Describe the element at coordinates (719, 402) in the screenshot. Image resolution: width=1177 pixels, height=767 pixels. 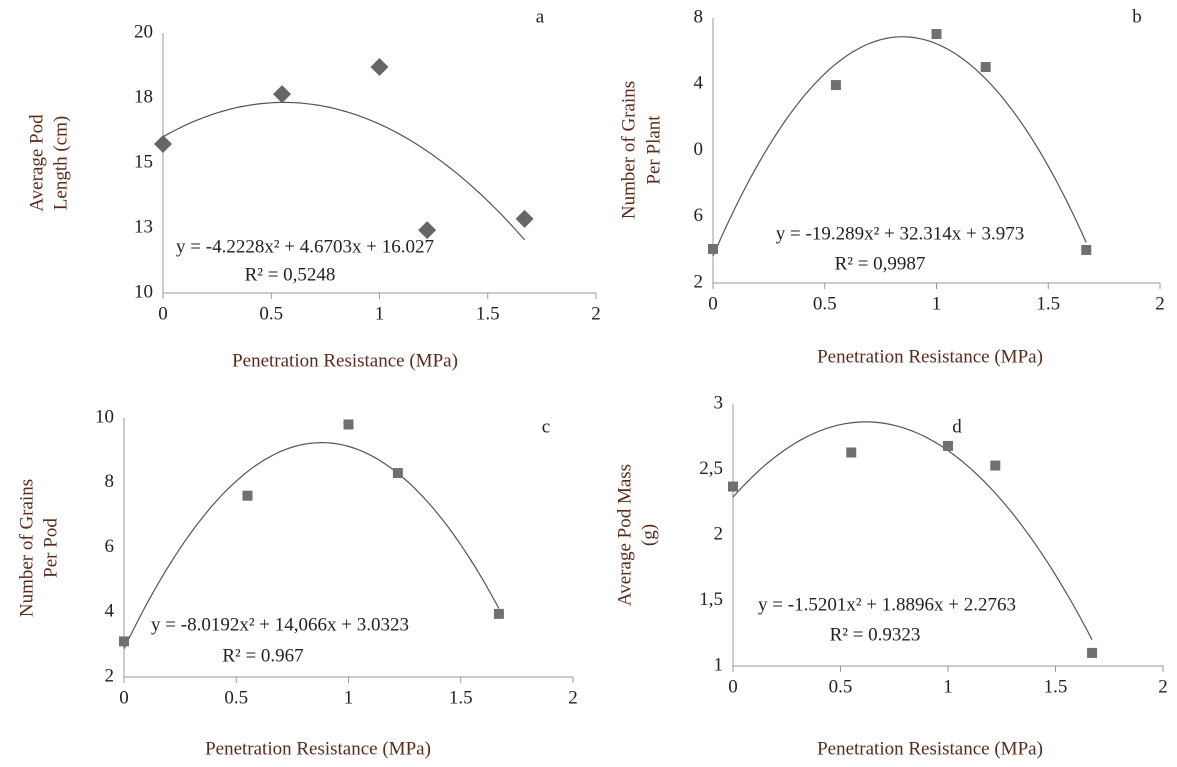
I see `y-tick-label: 3` at that location.